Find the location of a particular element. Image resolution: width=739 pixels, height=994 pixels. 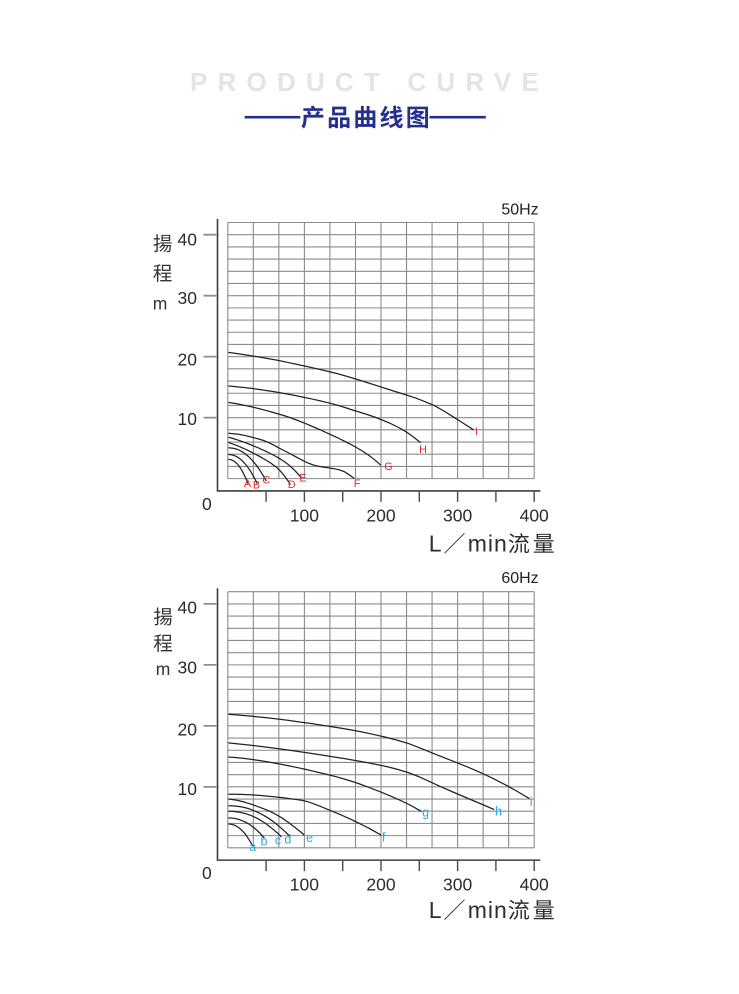

svg-text: D is located at coordinates (292, 485).